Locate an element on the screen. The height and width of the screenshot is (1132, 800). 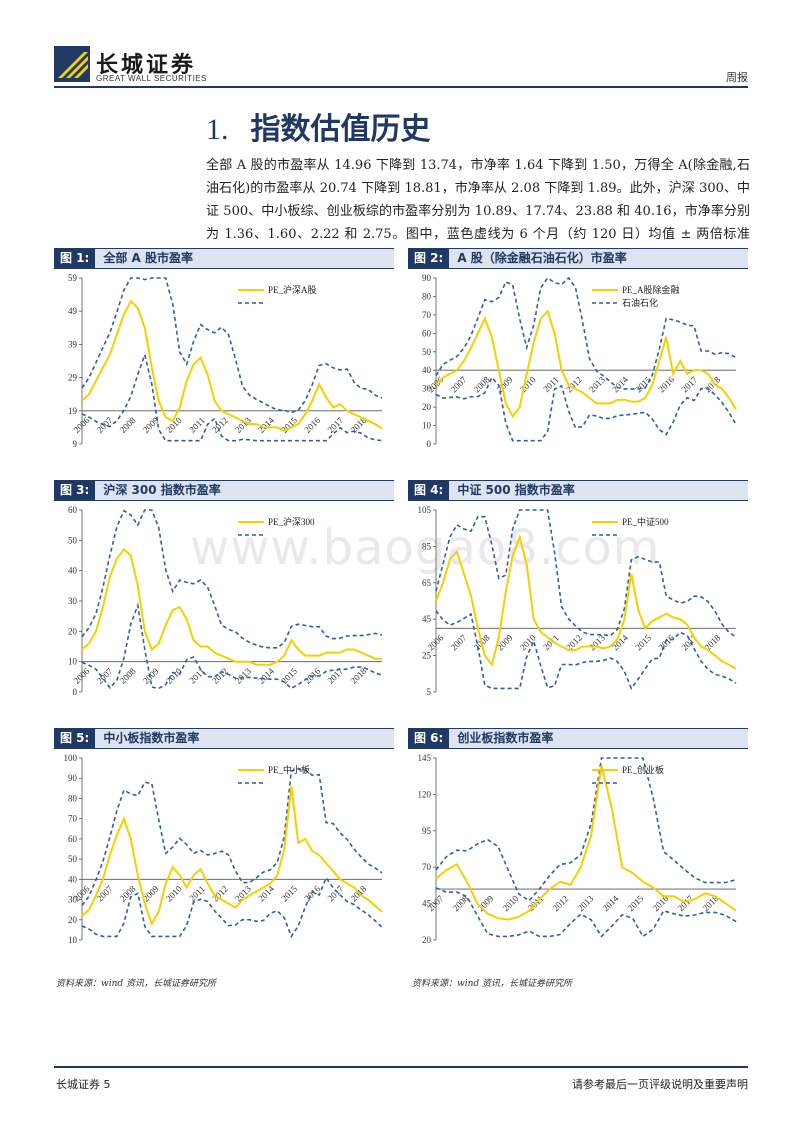
header-divider is located at coordinates (401, 87).